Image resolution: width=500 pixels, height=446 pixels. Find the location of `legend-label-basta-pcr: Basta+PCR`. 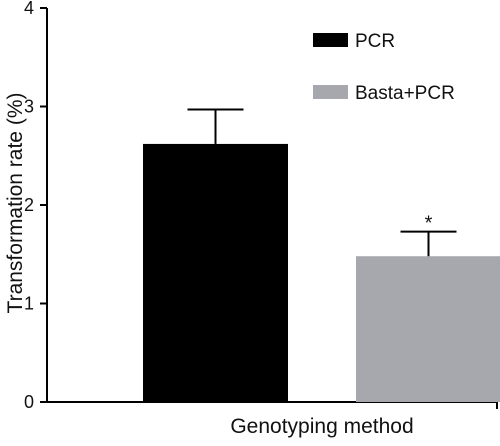

legend-label-basta-pcr: Basta+PCR is located at coordinates (405, 93).